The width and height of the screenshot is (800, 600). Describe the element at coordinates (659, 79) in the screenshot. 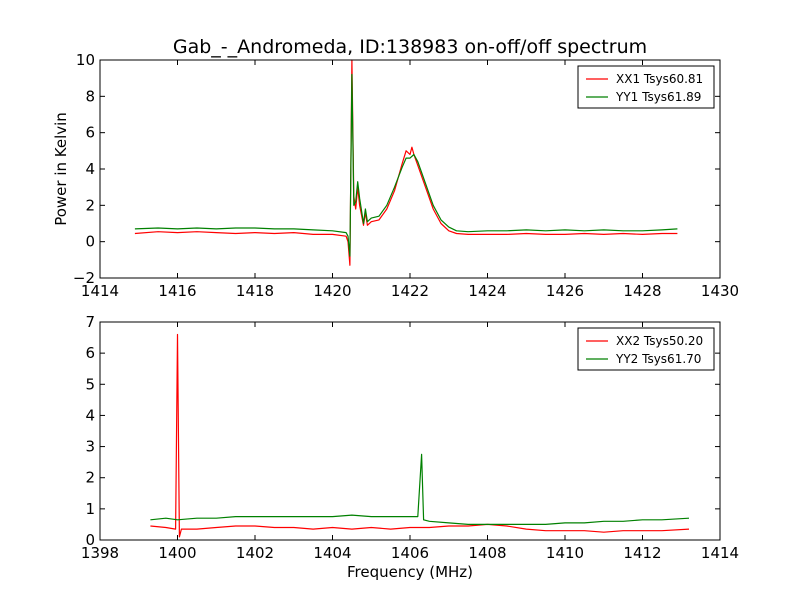

I see `legend-label: XX1 Tsys60.81` at that location.